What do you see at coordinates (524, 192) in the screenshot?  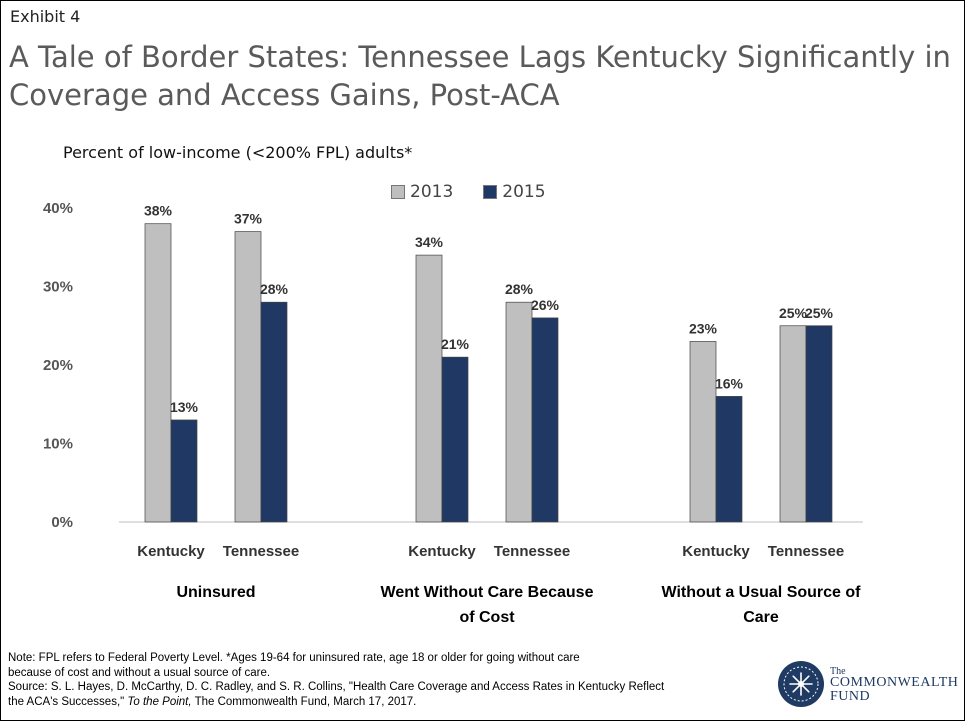 I see `legend-label-2015: 2015` at bounding box center [524, 192].